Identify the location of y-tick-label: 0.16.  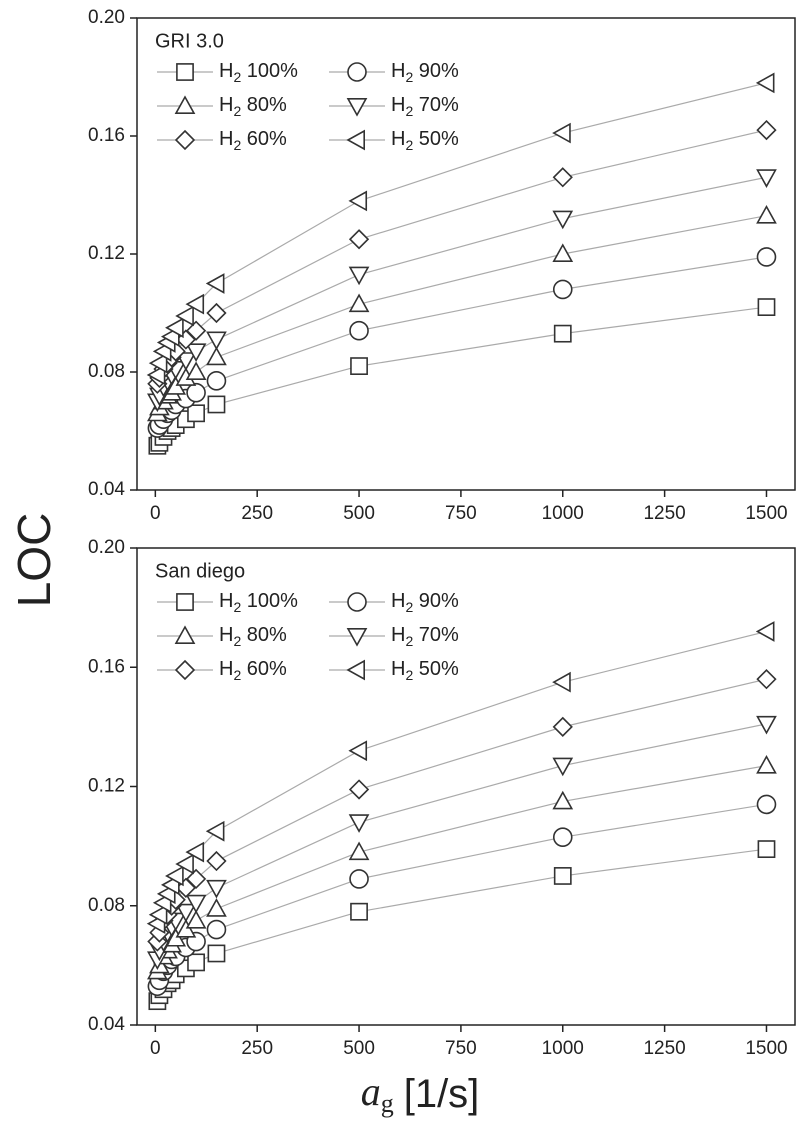
(106, 135).